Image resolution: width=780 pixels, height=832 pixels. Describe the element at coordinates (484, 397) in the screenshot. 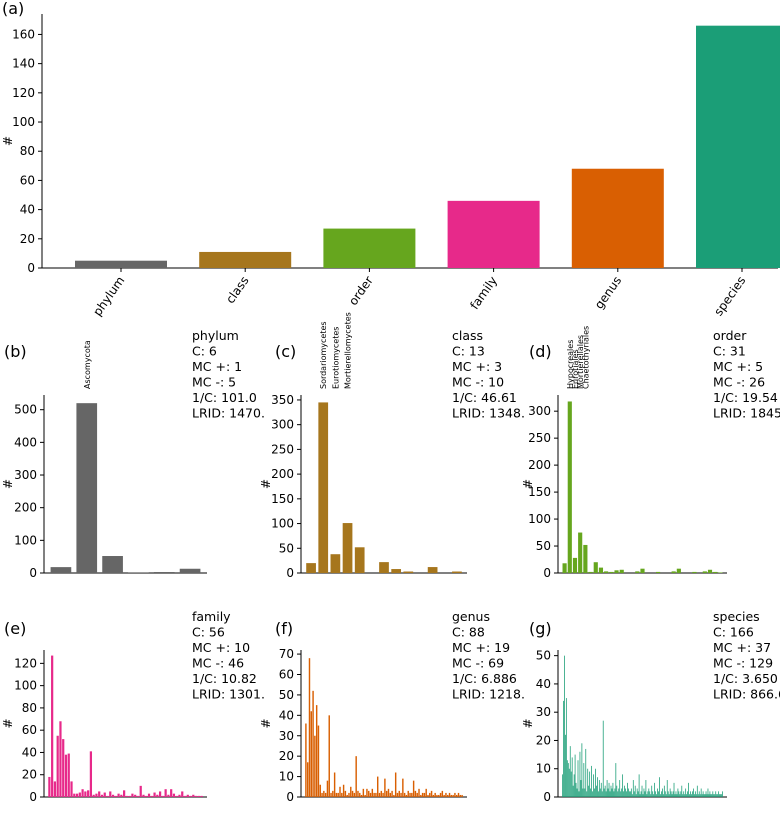

I see `annotation-line: 1/C: 46.61` at that location.